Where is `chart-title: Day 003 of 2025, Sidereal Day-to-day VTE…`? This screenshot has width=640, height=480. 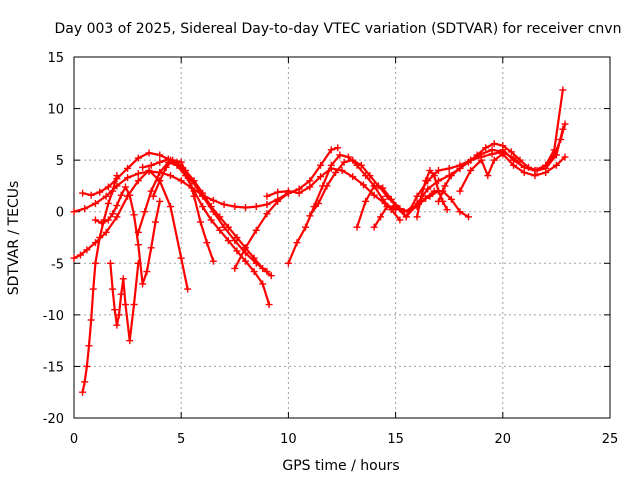
chart-title: Day 003 of 2025, Sidereal Day-to-day VTE… is located at coordinates (338, 29).